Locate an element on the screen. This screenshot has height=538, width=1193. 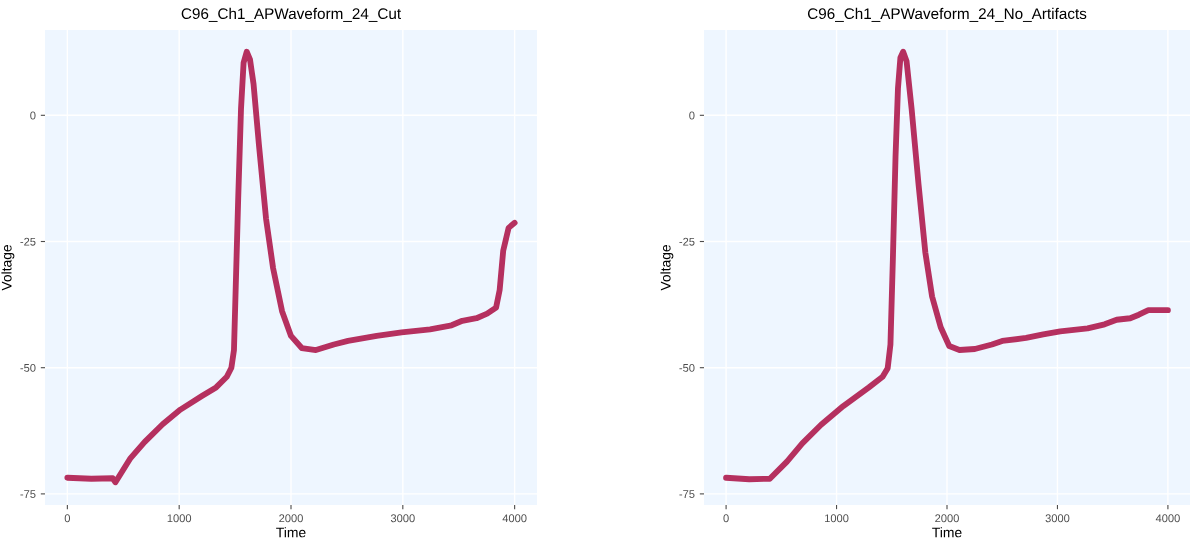
chart-title: C96_Ch1_APWaveform_24_Cut is located at coordinates (291, 14).